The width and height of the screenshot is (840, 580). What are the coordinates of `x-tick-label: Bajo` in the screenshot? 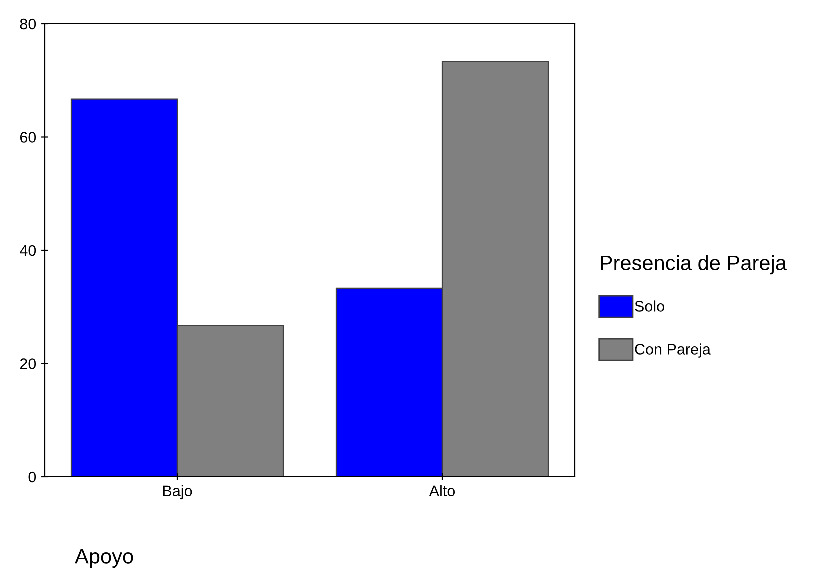 It's located at (177, 492).